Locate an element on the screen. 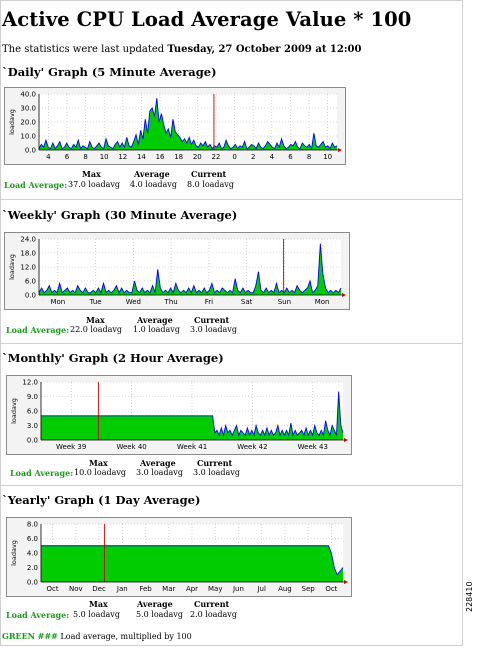 The width and height of the screenshot is (477, 648). section-divider is located at coordinates (231, 485).